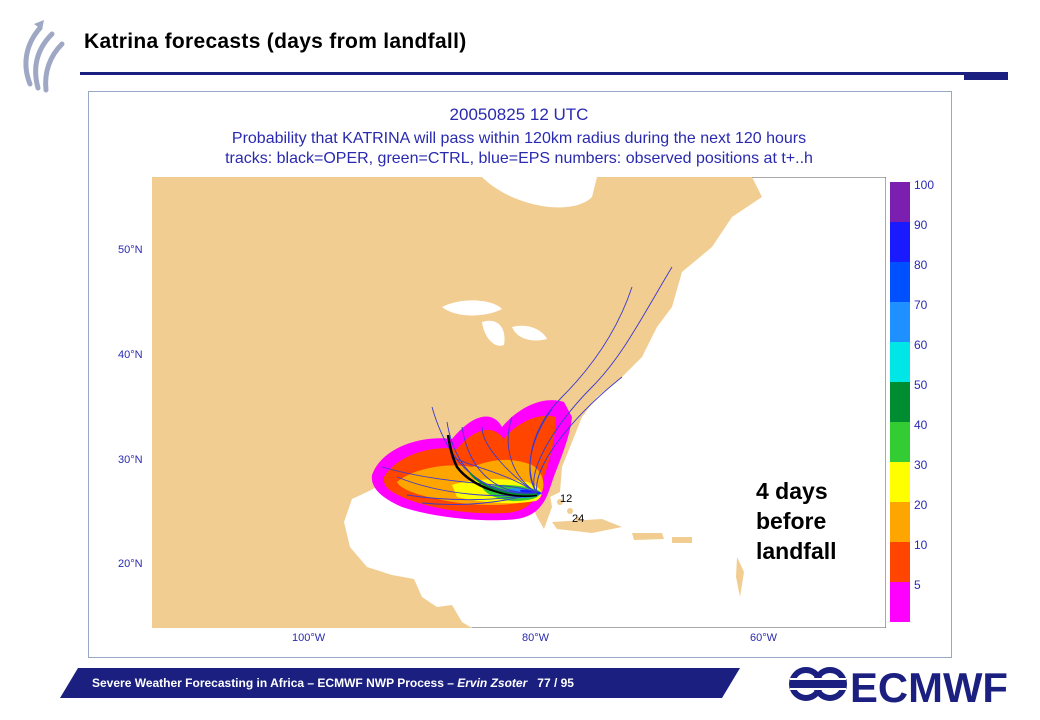 Image resolution: width=1040 pixels, height=720 pixels. I want to click on ecmwf-logo-text: ECMWF, so click(929, 686).